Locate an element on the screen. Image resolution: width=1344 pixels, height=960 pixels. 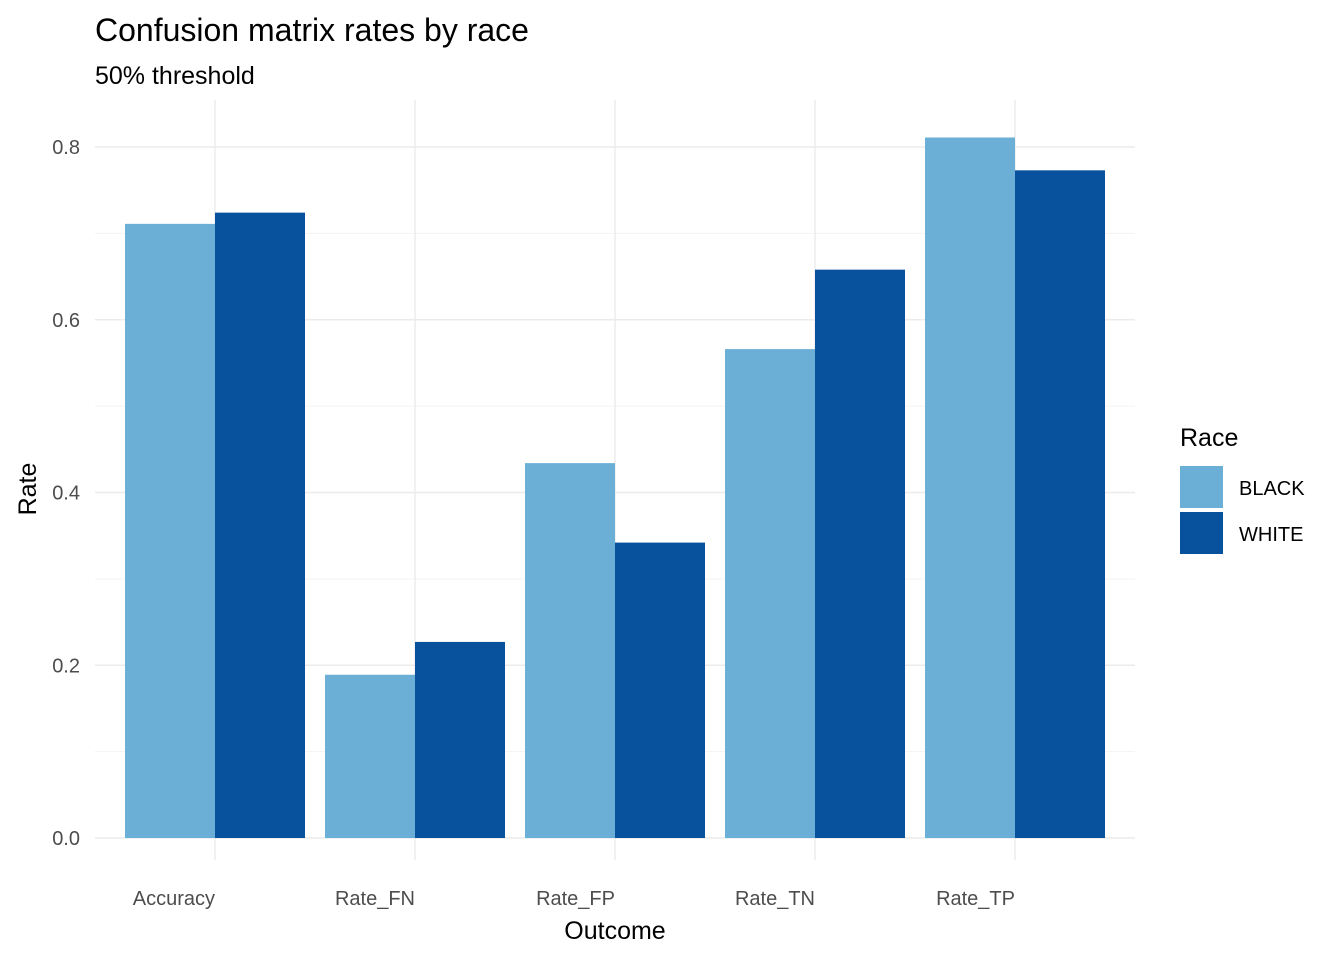
chart-subtitle: 50% threshold is located at coordinates (175, 76).